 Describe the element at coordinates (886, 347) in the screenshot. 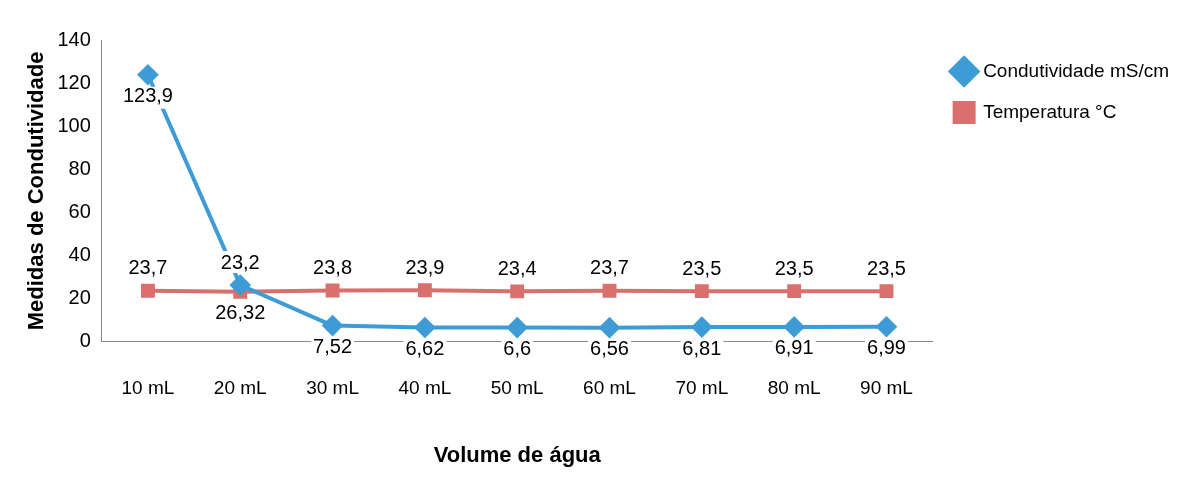

I see `data-label: 6,99` at that location.